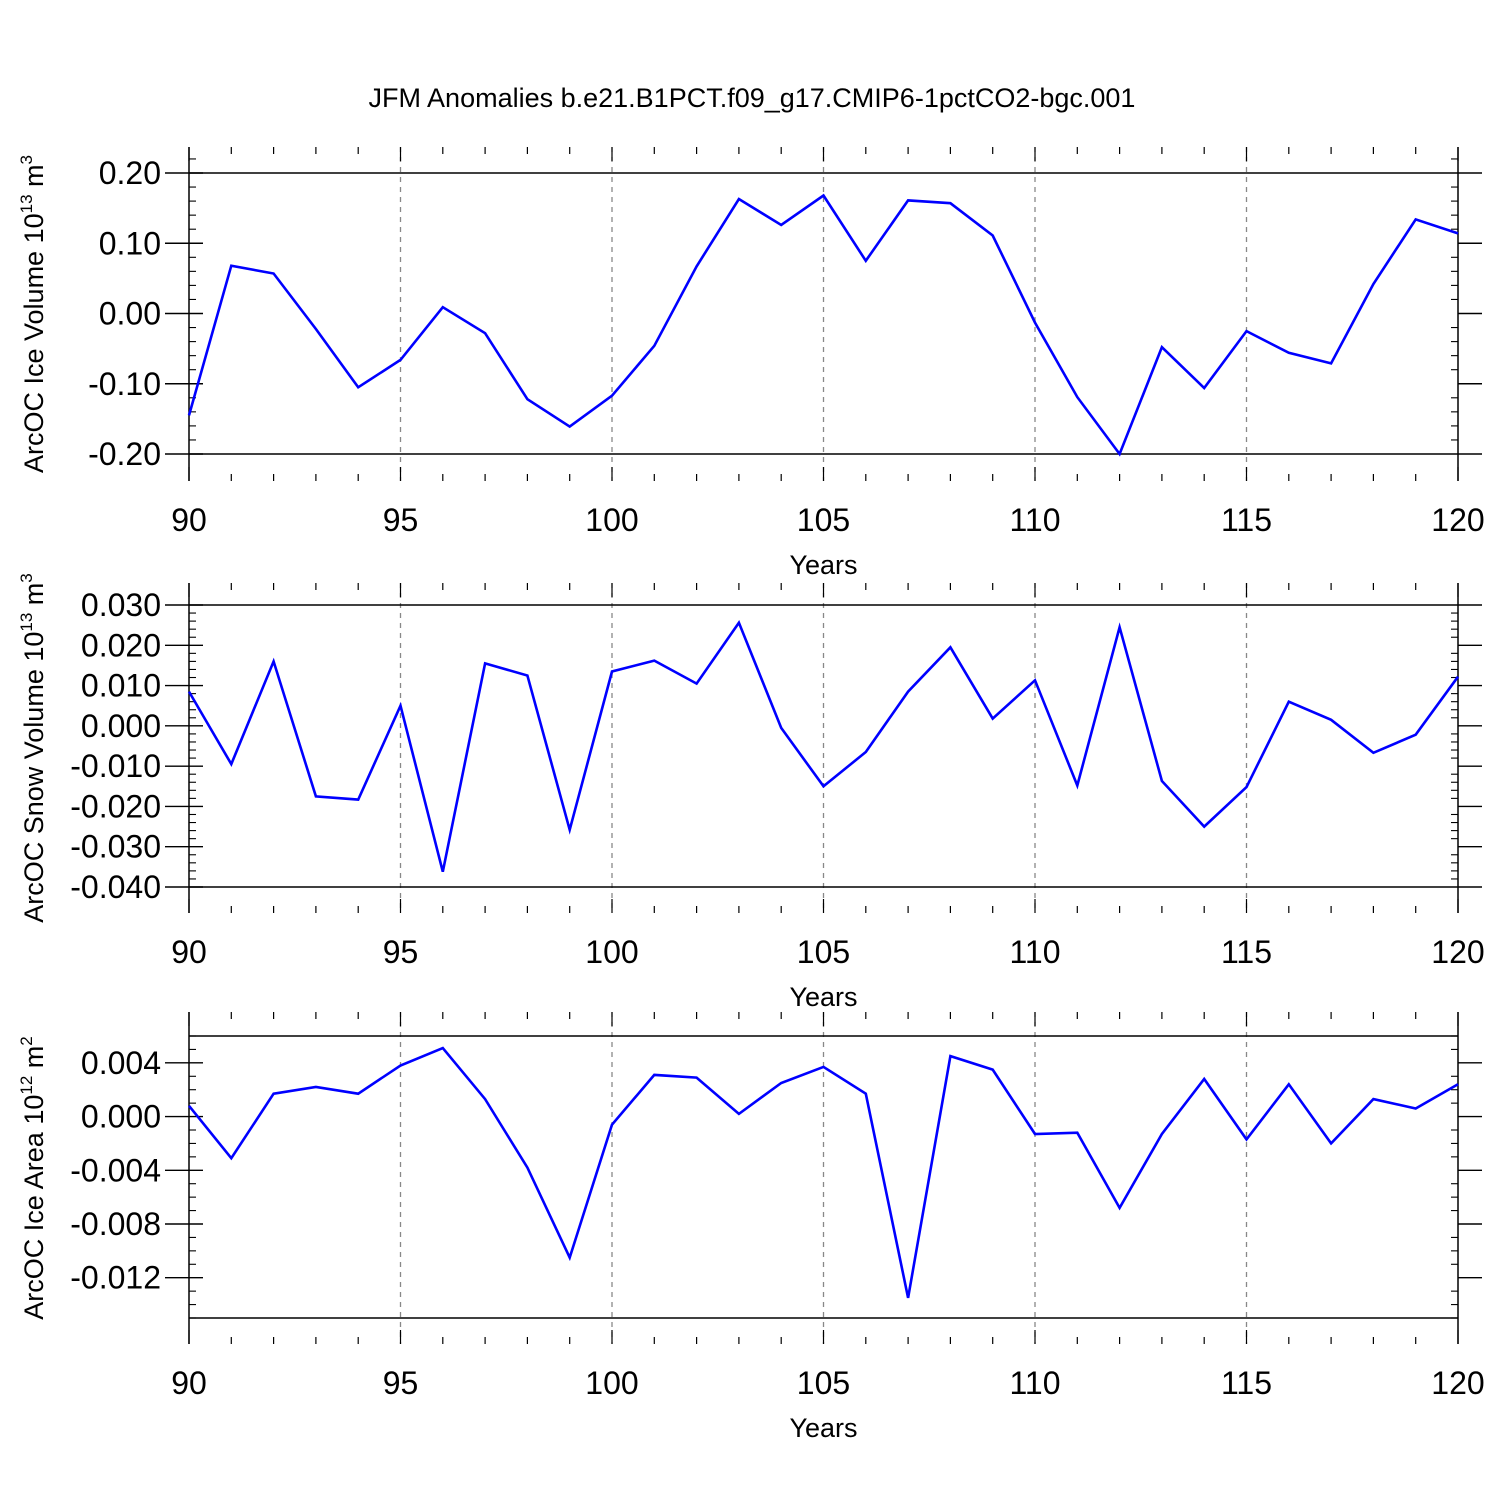 Image resolution: width=1500 pixels, height=1500 pixels. What do you see at coordinates (401, 1383) in the screenshot?
I see `x-tick-label: 95` at bounding box center [401, 1383].